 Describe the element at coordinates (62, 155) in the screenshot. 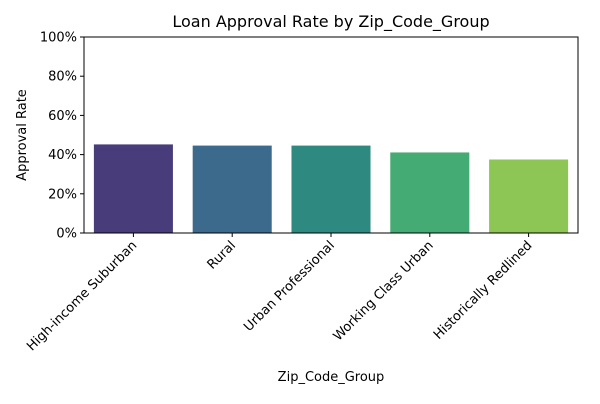

I see `y-tick-label: 40%` at that location.